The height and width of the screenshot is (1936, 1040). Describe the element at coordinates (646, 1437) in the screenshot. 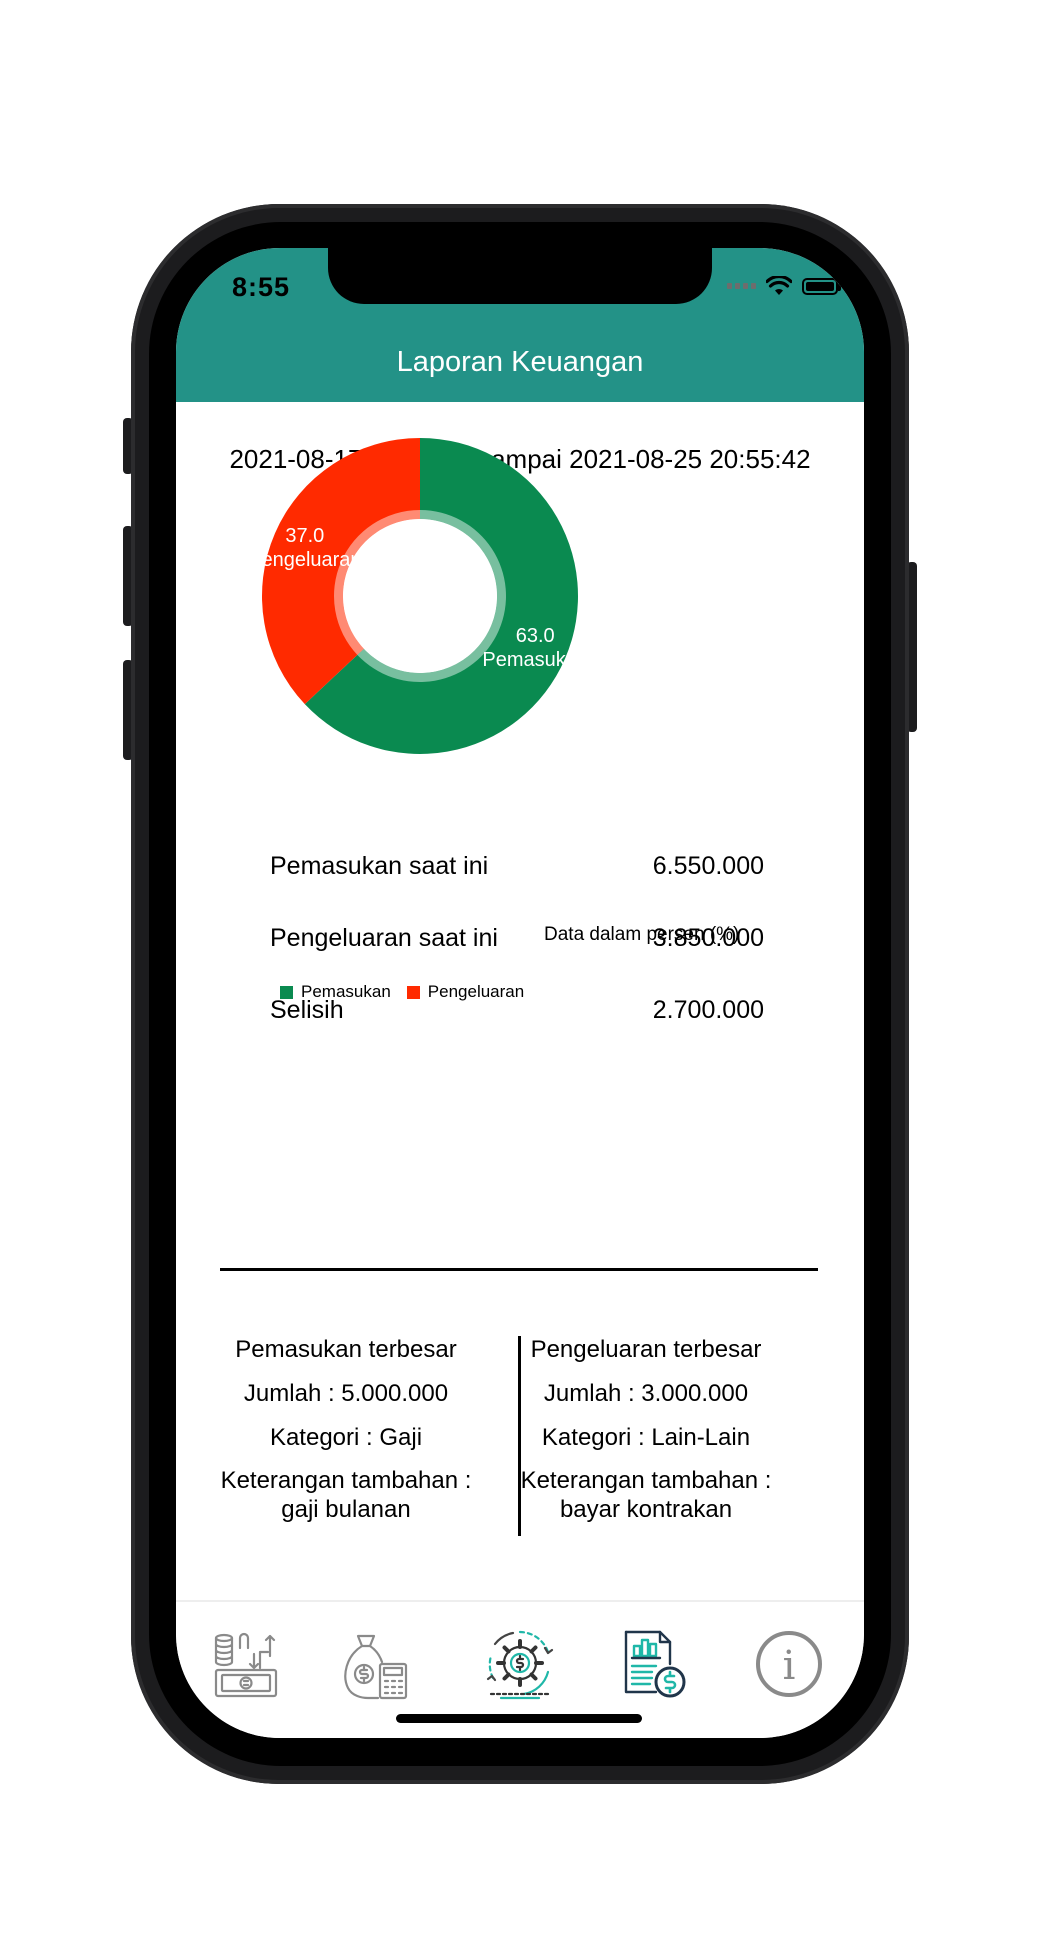

I see `largest-expense-category: Kategori : Lain-Lain` at that location.